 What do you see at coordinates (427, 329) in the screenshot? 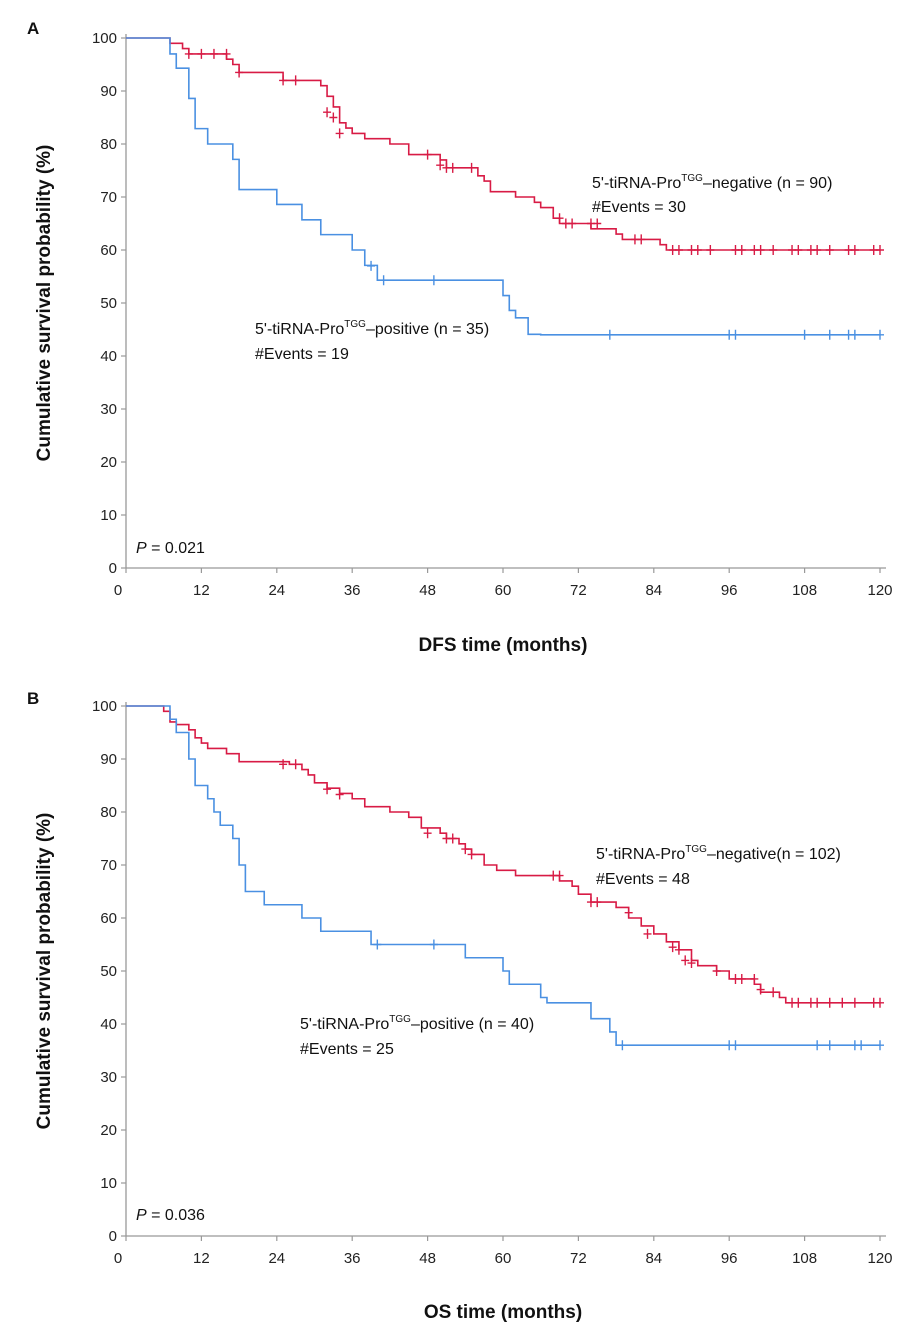
I see `series-label-suffix: –positive (n = 35)` at bounding box center [427, 329].